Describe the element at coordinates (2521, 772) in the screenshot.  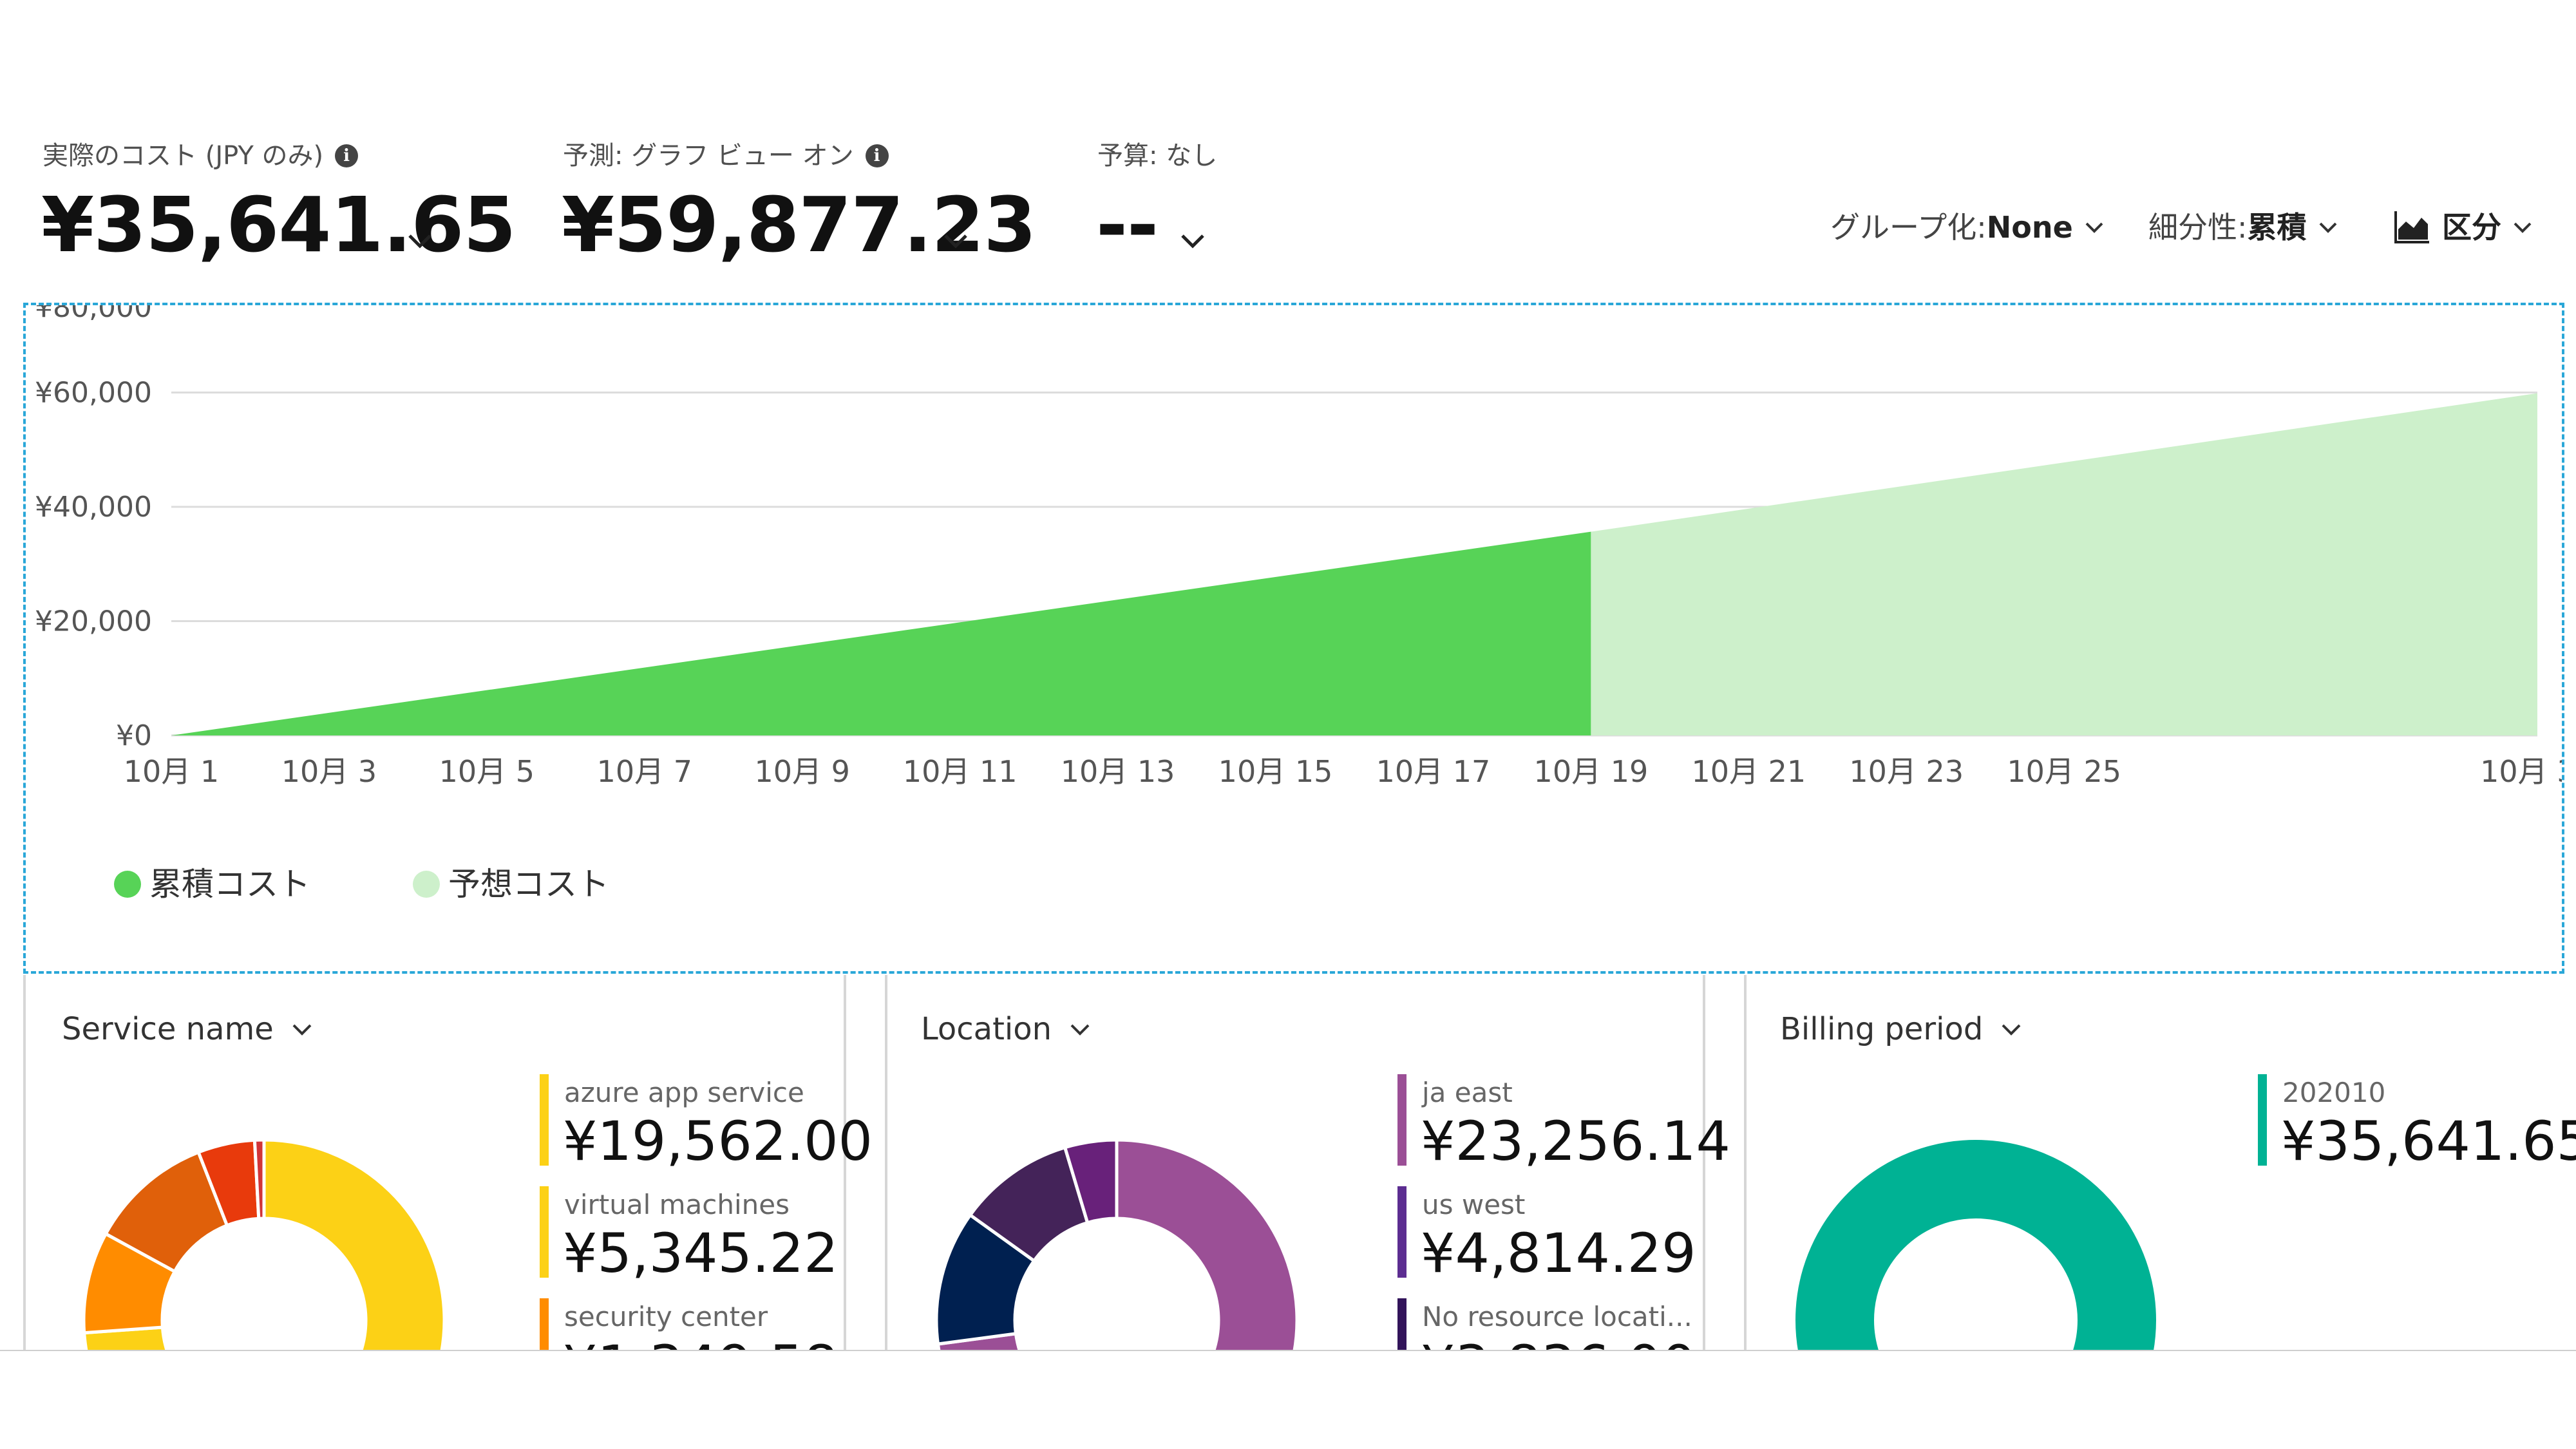
I see `x-tick-label: 10月 31` at that location.